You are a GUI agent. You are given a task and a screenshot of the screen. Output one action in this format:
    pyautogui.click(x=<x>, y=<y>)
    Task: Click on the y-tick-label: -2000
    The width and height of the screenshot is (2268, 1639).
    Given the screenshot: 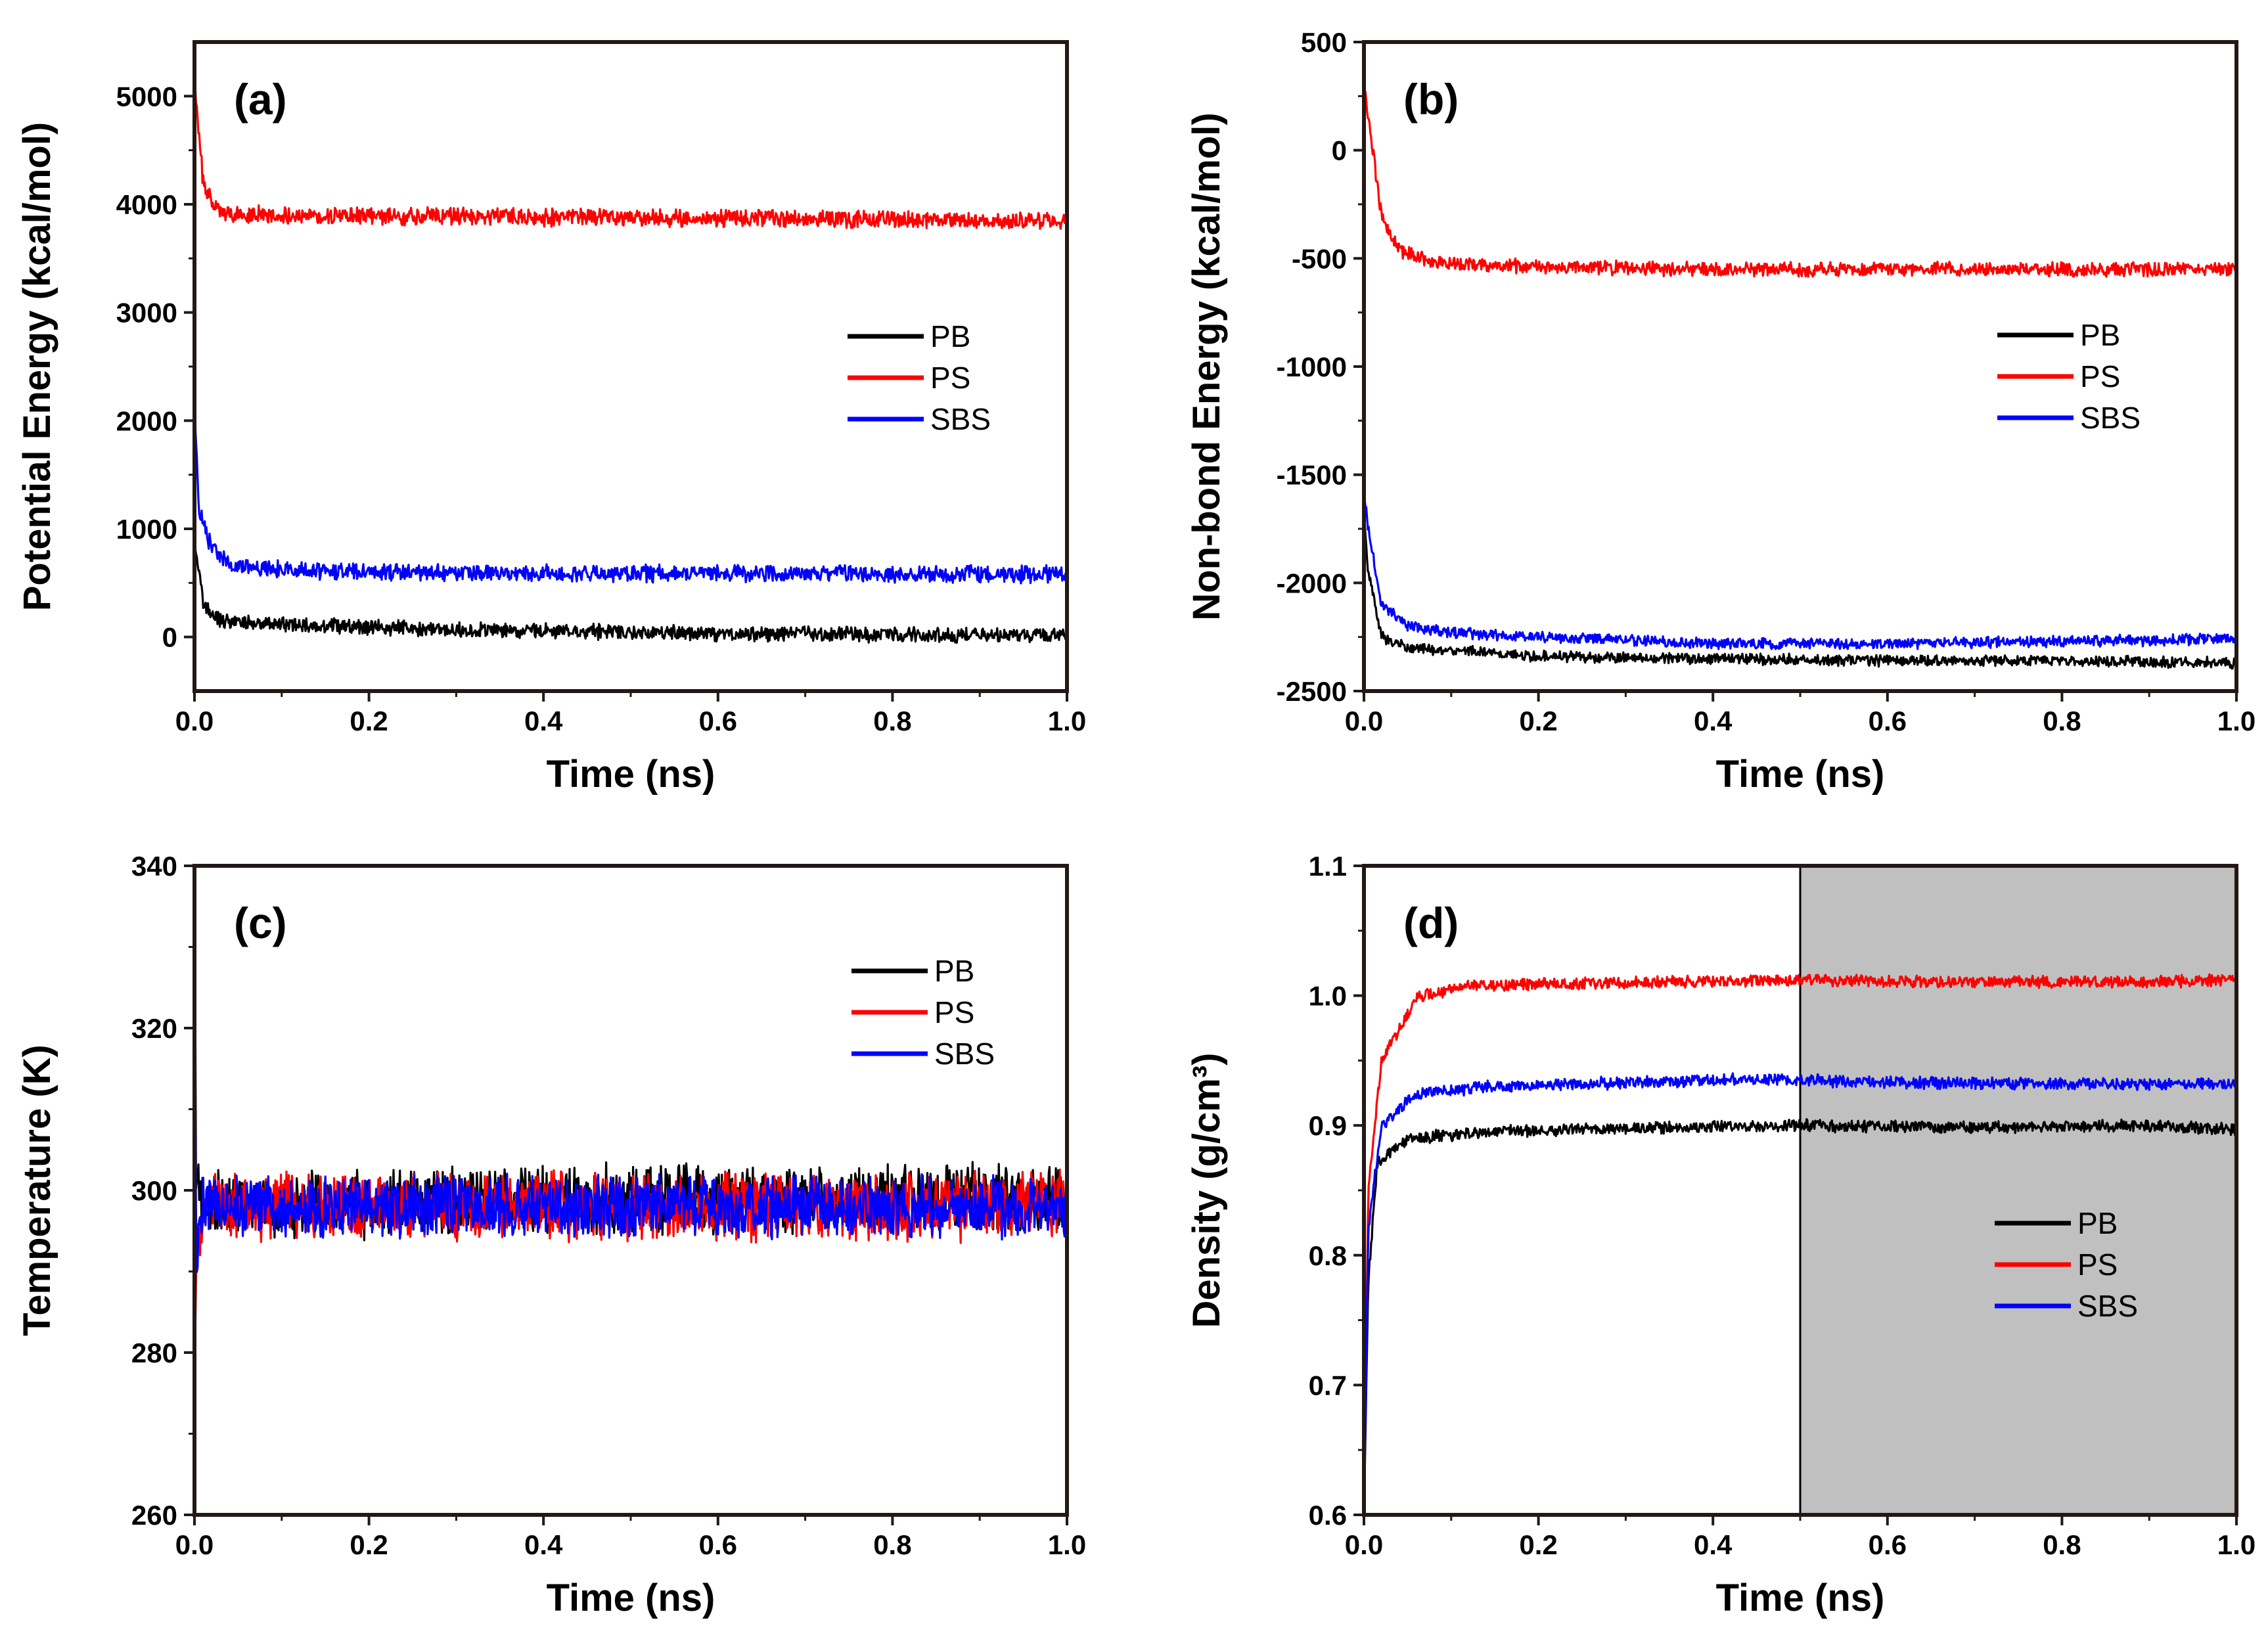 What is the action you would take?
    pyautogui.click(x=1312, y=583)
    